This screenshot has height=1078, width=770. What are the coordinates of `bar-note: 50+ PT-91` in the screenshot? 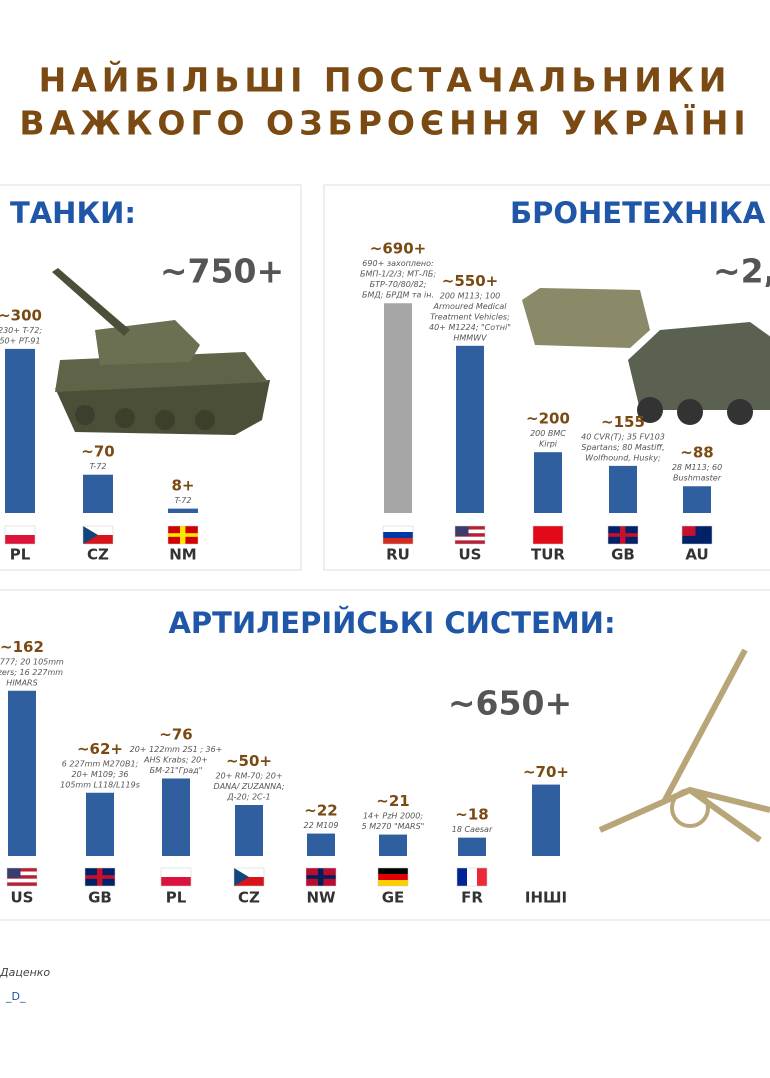 It's located at (20, 340).